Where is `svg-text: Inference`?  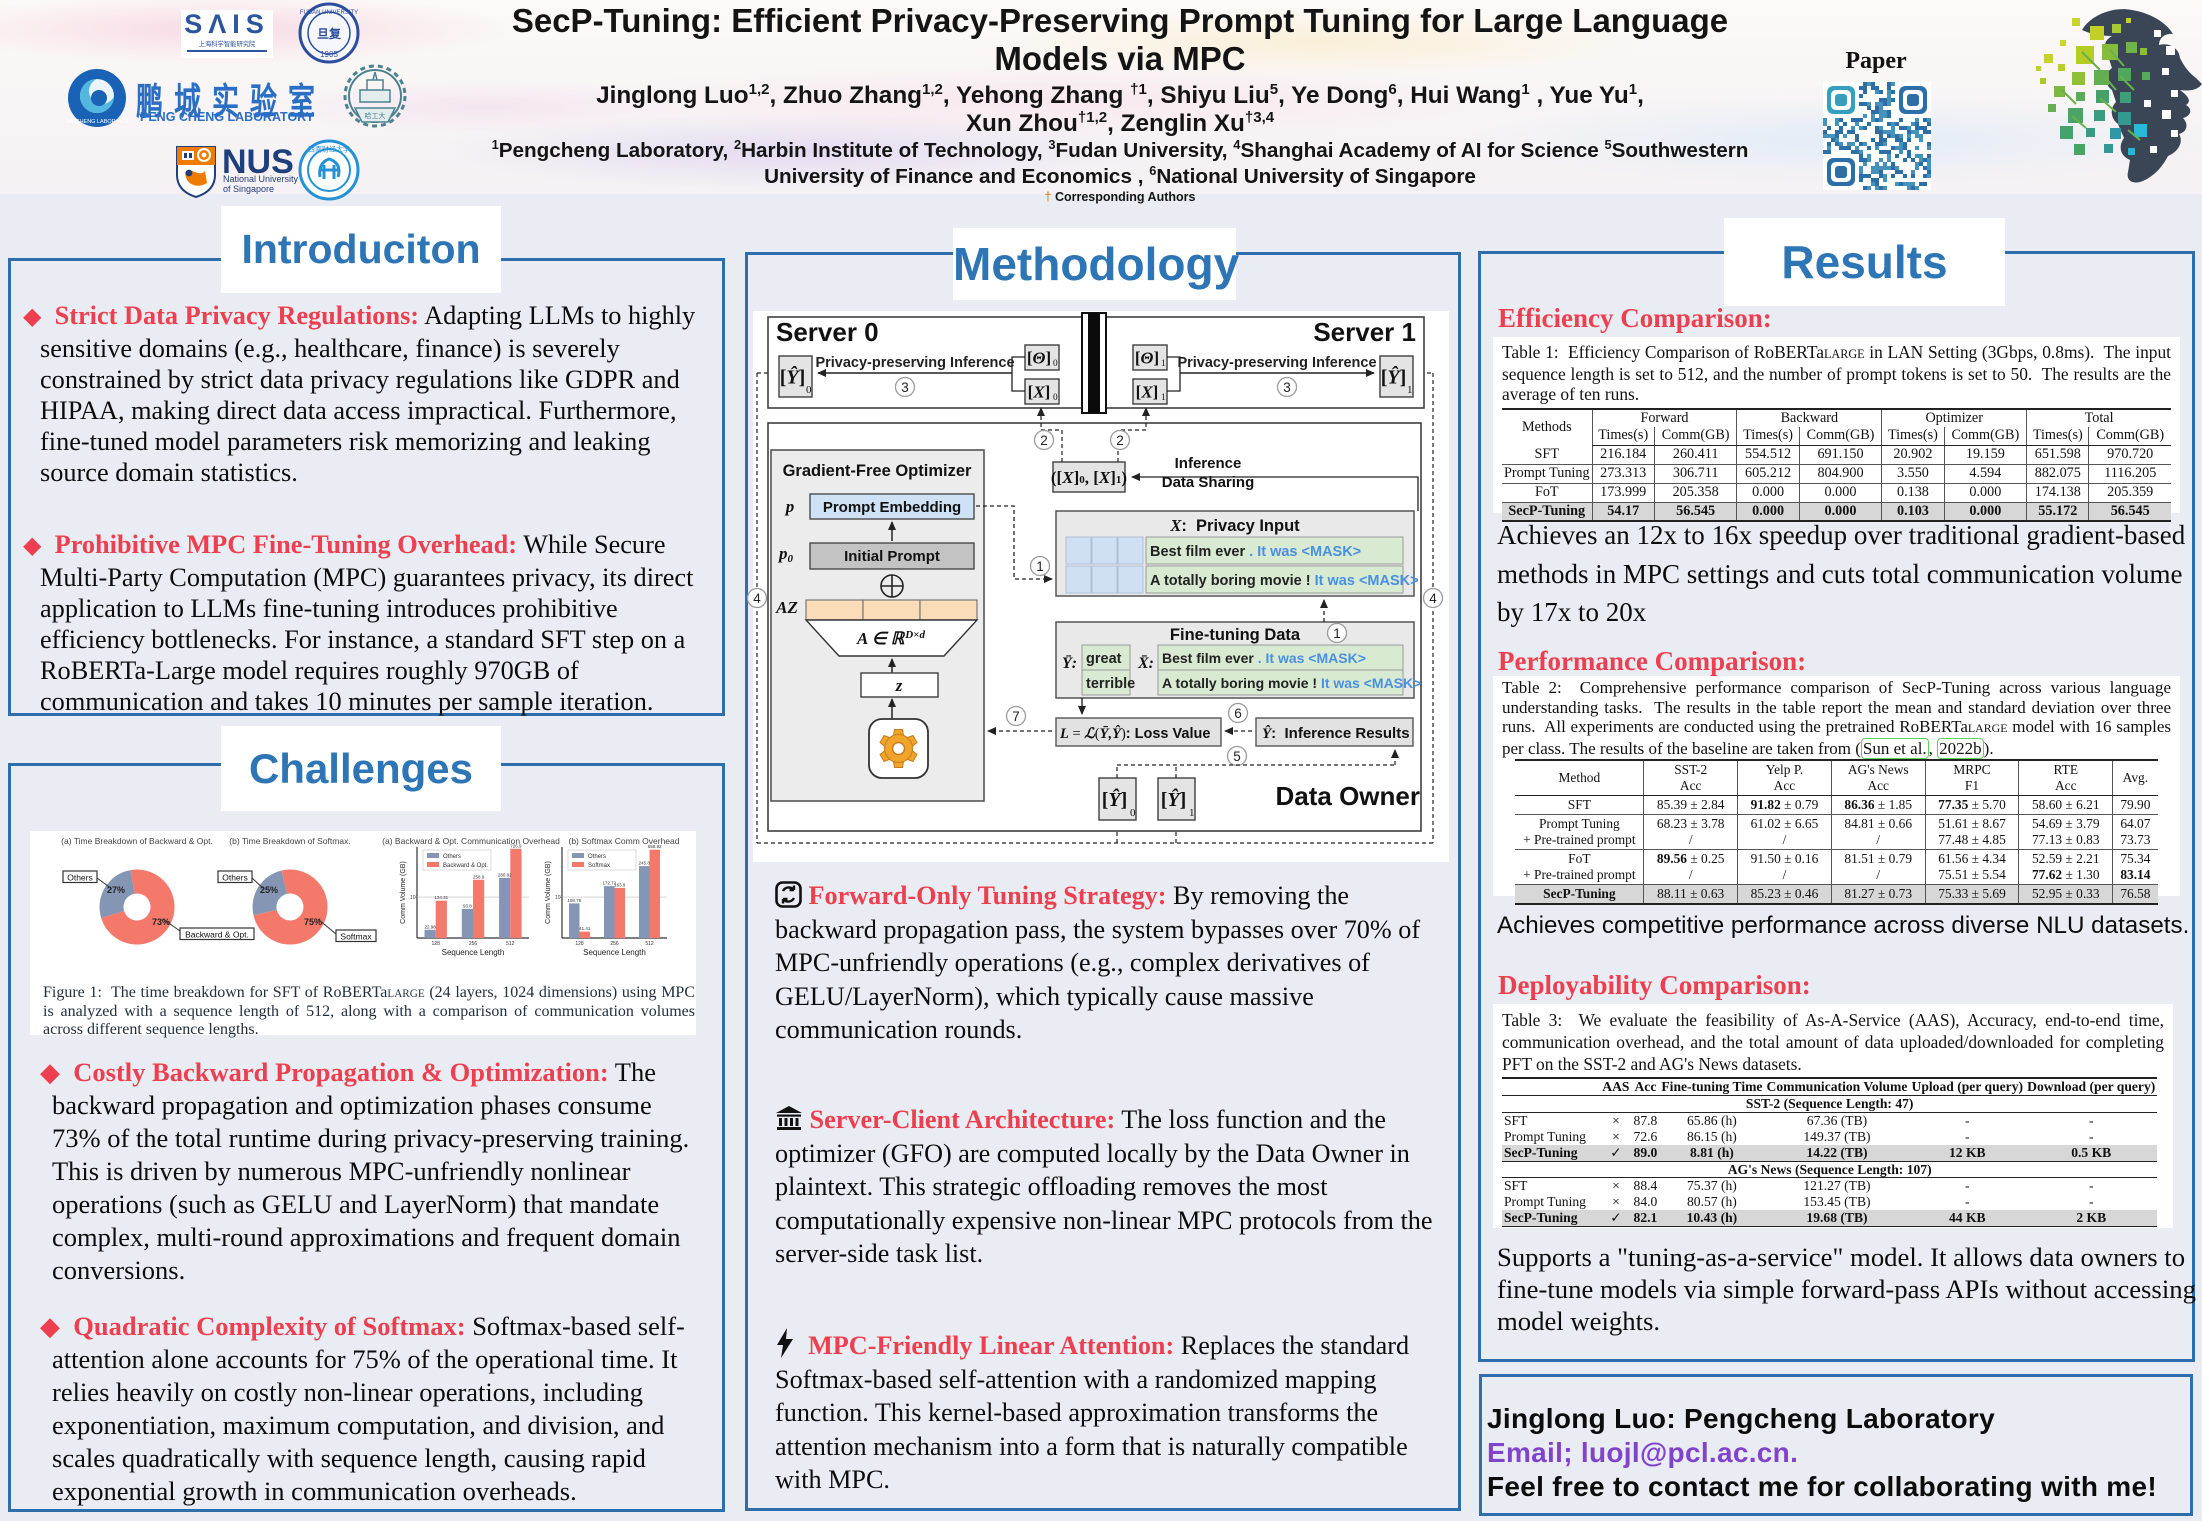
svg-text: Inference is located at coordinates (1208, 463).